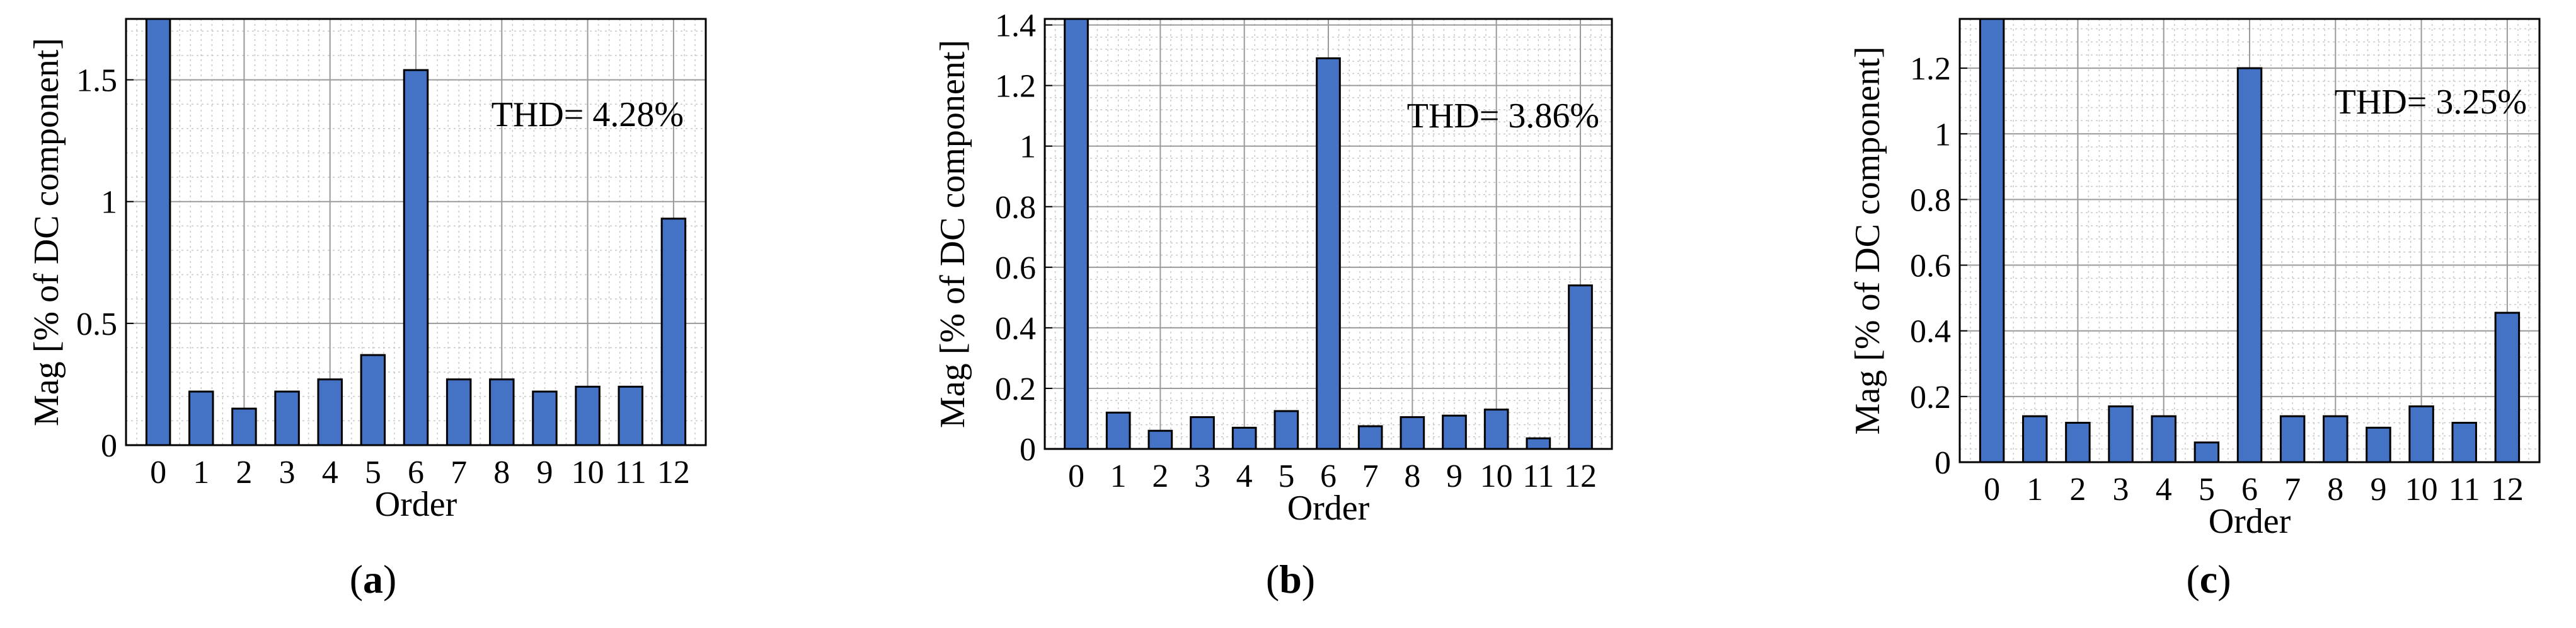  I want to click on panel-label-letter: b, so click(1290, 579).